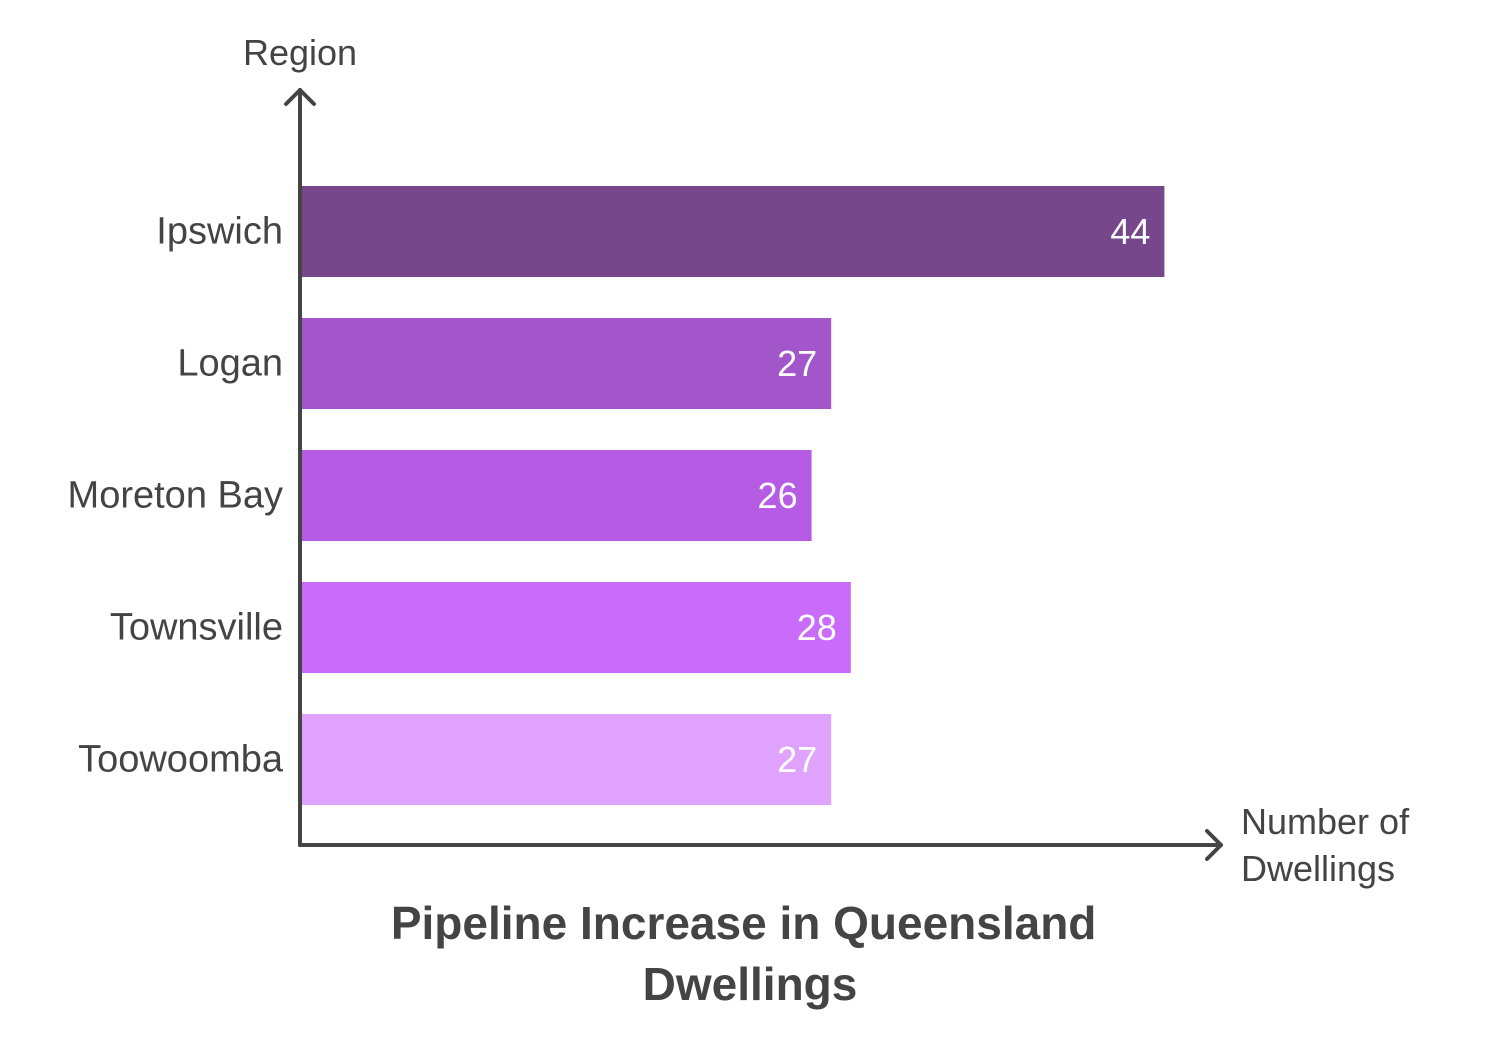  I want to click on x-axis-label-line-1: Number of, so click(1325, 821).